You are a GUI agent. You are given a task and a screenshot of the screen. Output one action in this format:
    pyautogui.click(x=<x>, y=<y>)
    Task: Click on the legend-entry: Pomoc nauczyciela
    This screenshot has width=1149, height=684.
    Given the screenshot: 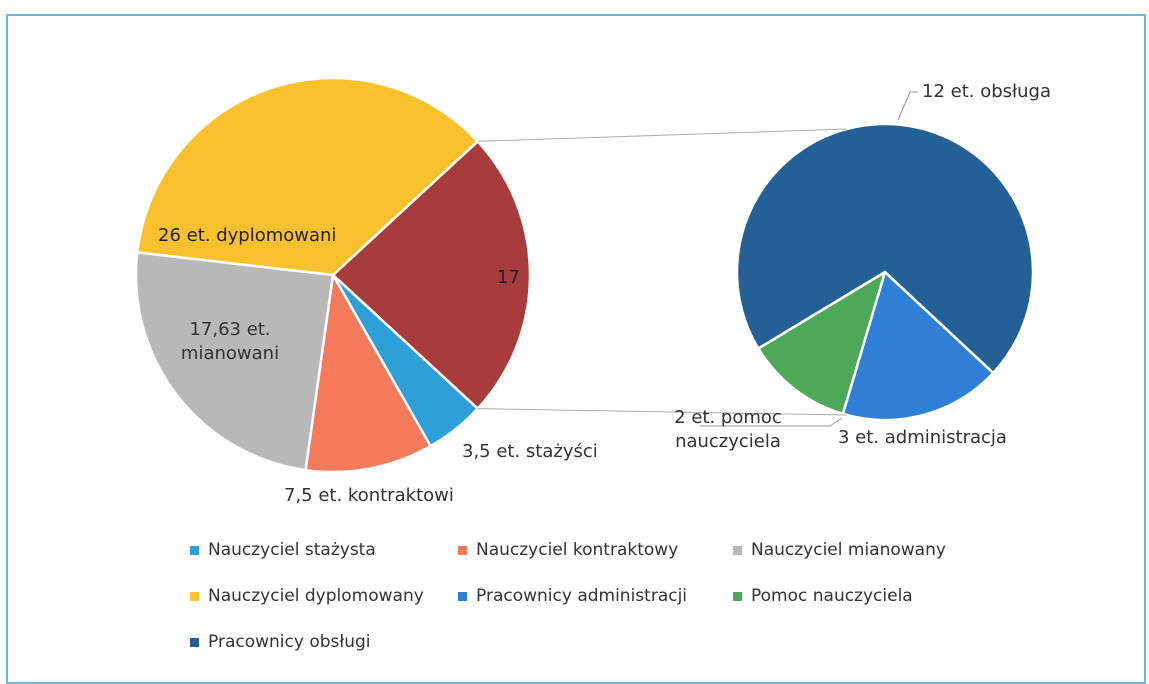 What is the action you would take?
    pyautogui.click(x=823, y=596)
    